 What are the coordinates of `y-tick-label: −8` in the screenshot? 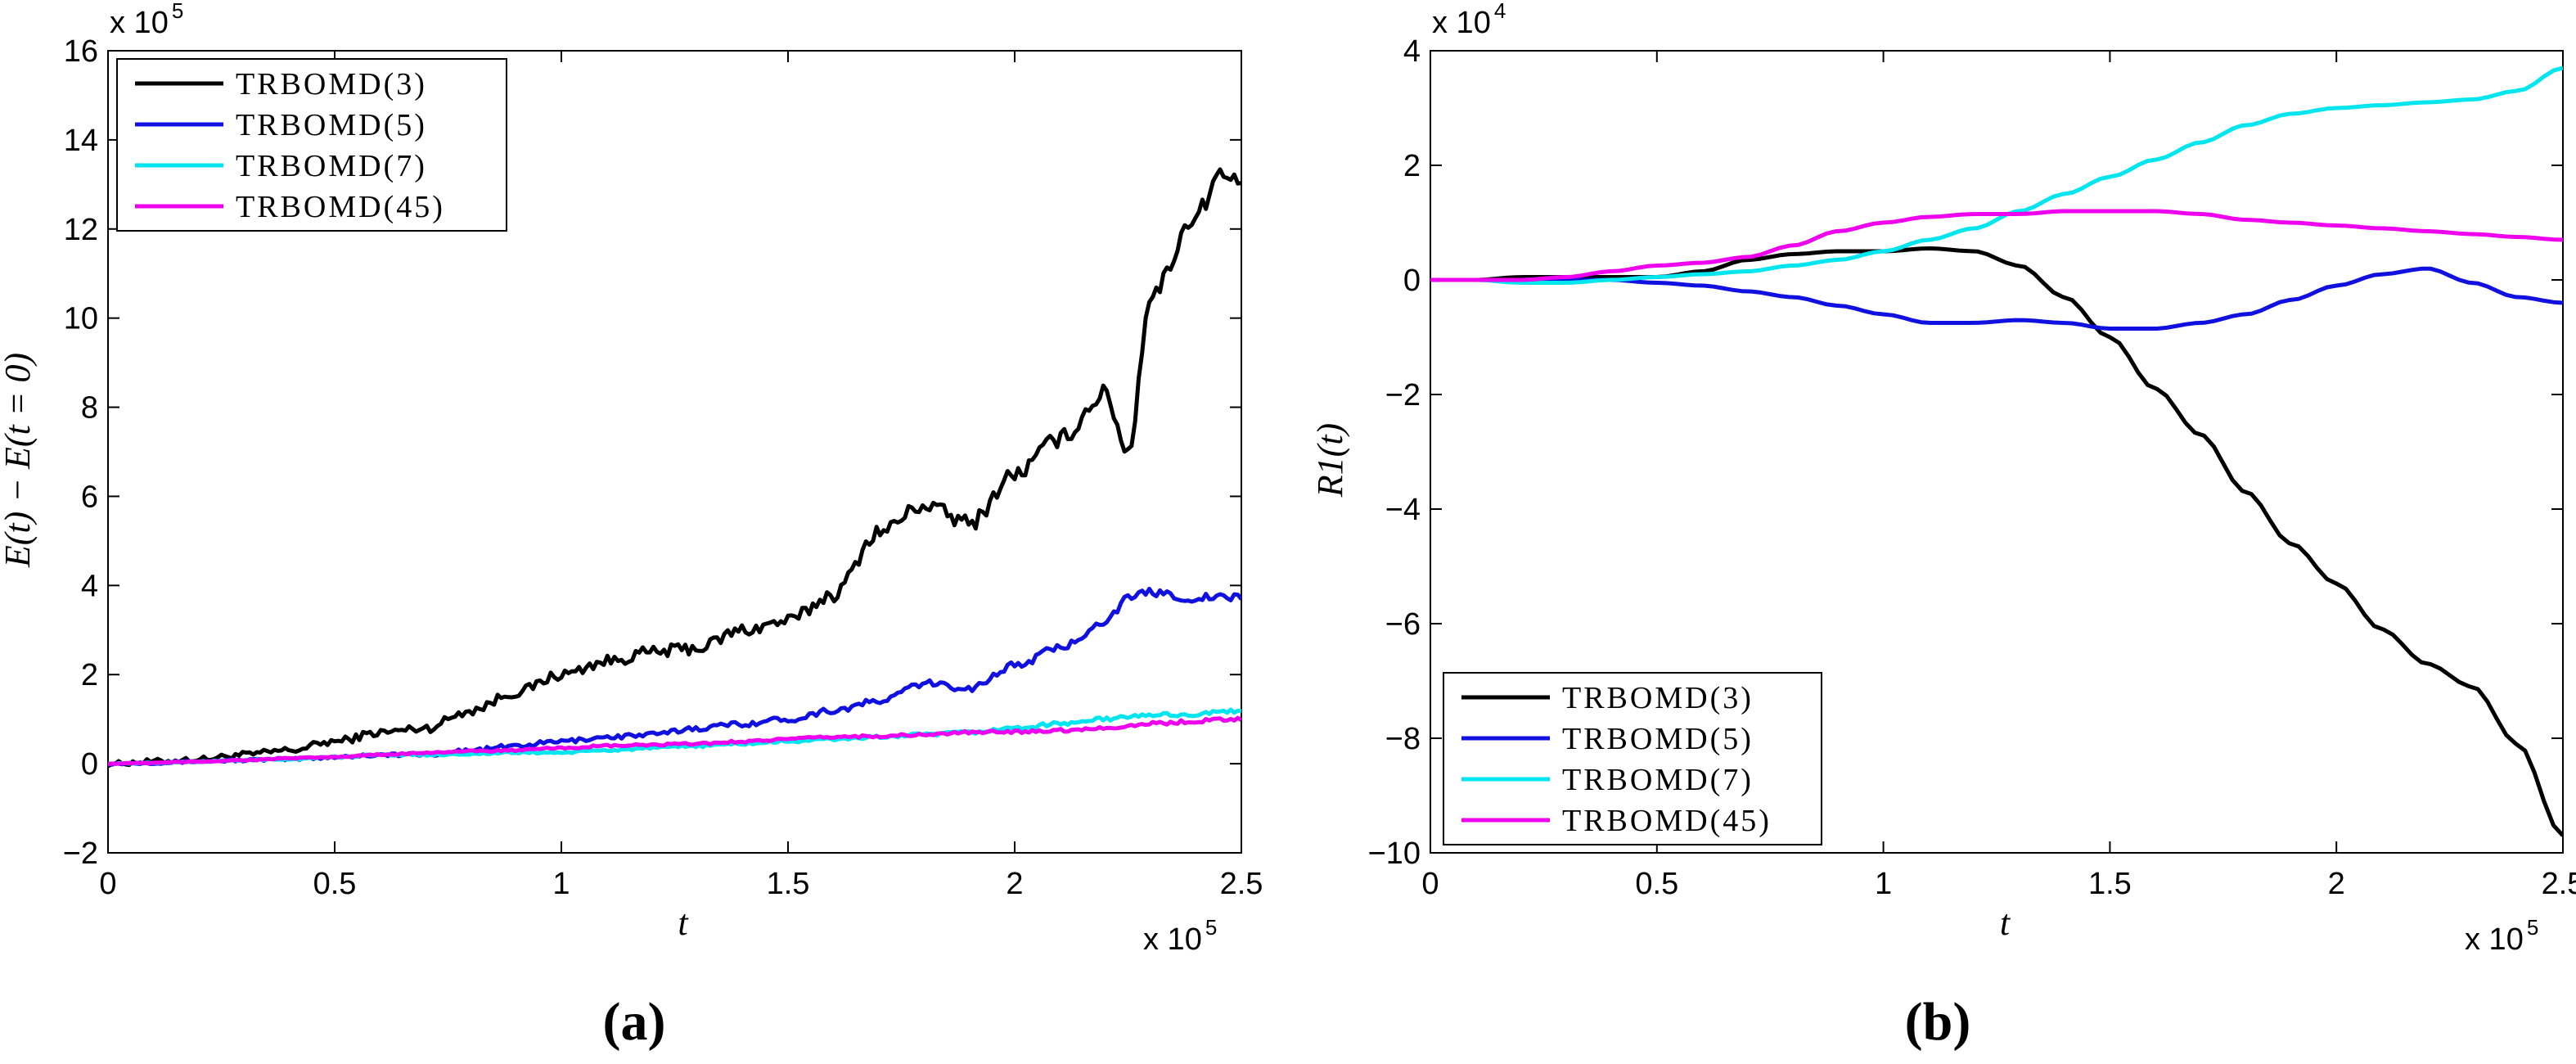 It's located at (1403, 739).